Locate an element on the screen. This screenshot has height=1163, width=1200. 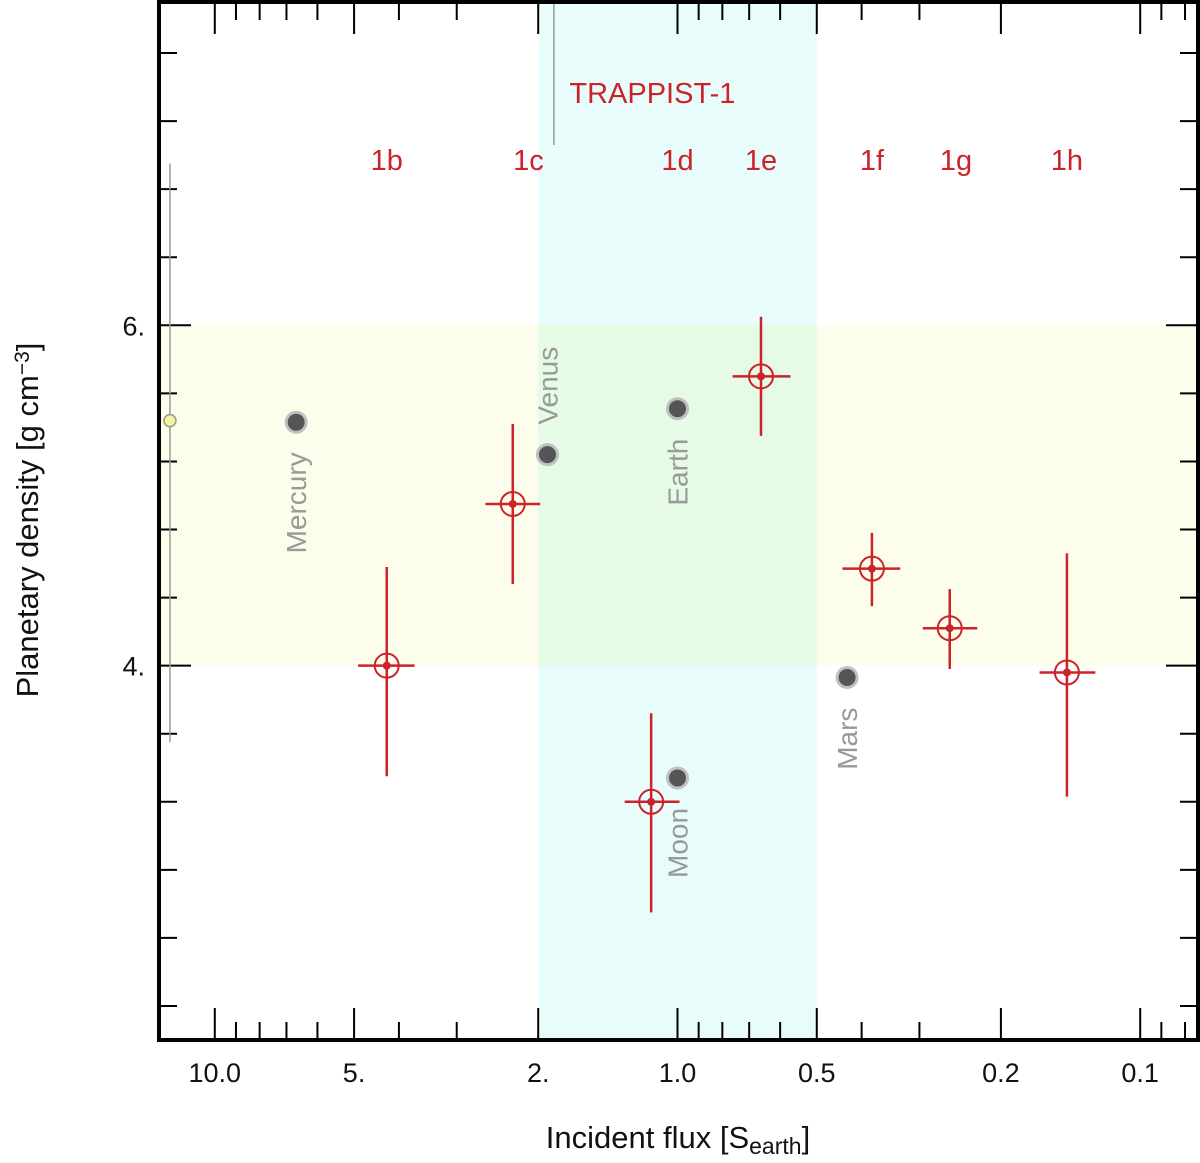
x-axis-label: Incident flux [Searth] is located at coordinates (678, 1139).